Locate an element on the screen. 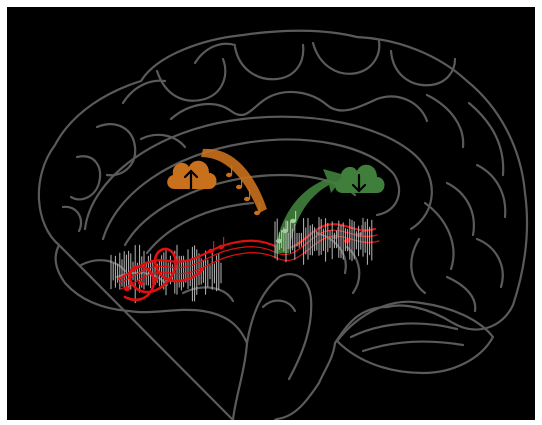  cloud-upload-icon is located at coordinates (192, 175).